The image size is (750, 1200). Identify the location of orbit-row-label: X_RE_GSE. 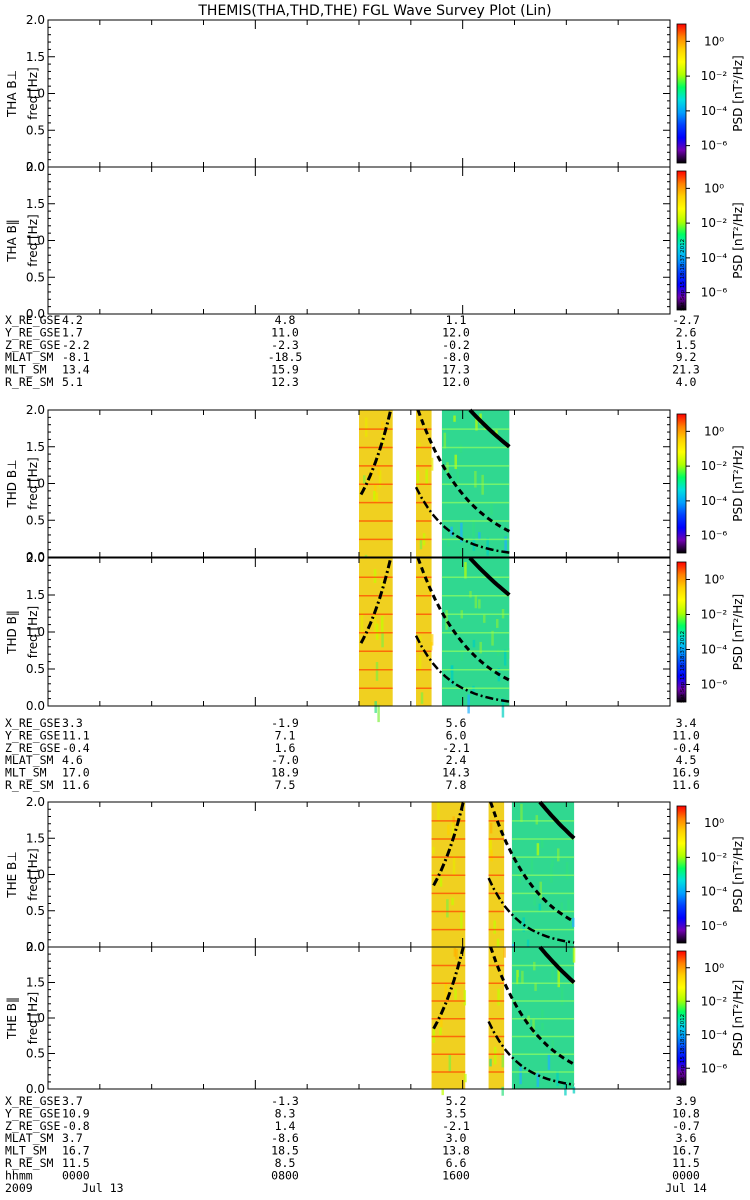
(32, 723).